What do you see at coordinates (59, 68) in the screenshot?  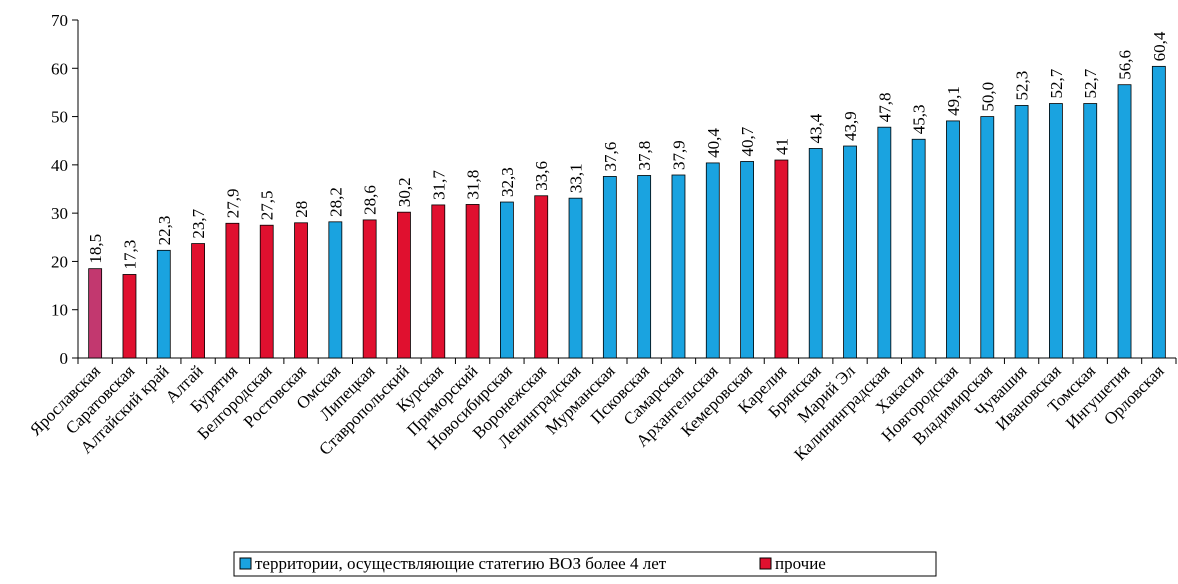 I see `y-tick-label: 60` at bounding box center [59, 68].